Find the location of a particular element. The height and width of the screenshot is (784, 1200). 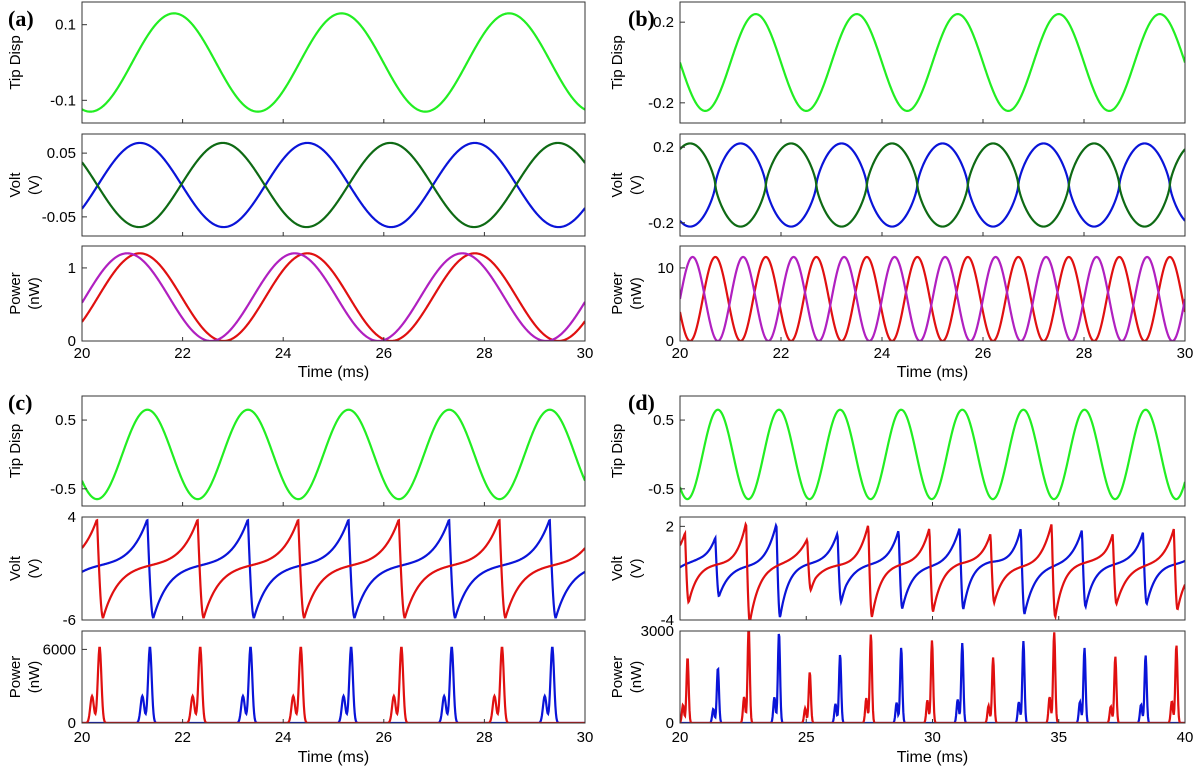

subplot-power: 3000 0 Power (nW) is located at coordinates (897, 677).